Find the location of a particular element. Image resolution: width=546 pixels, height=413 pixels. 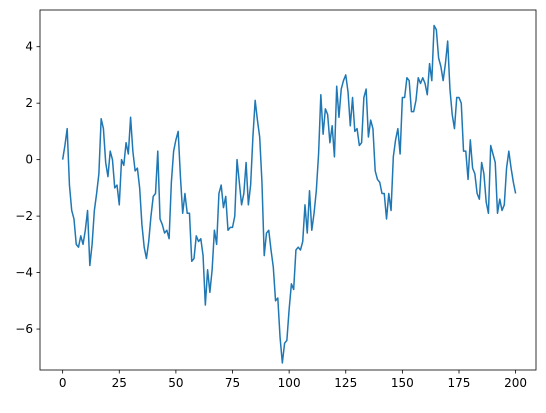

x-tick-label: 175 is located at coordinates (459, 383).